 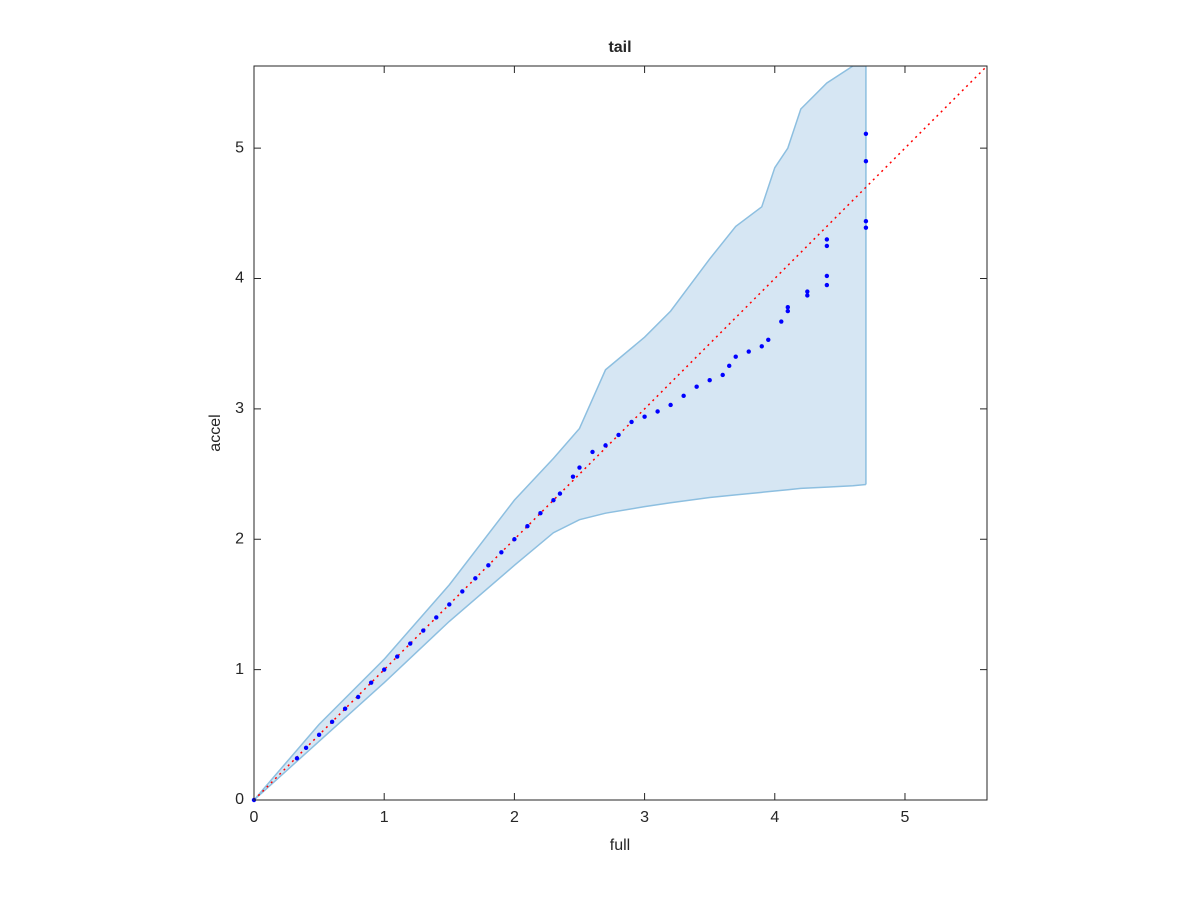 What do you see at coordinates (774, 817) in the screenshot?
I see `x-tick-label: 4` at bounding box center [774, 817].